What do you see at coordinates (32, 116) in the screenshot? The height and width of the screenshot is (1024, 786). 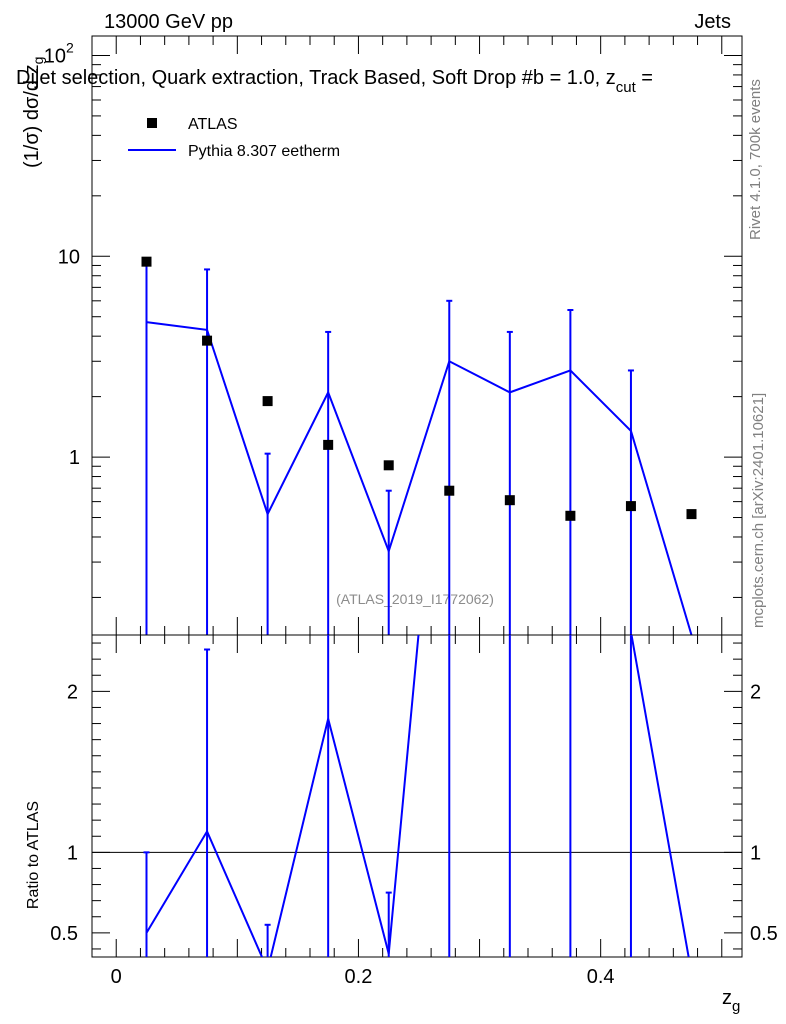 I see `main-y-axis-label-main: (1/σ) dσ/d z` at bounding box center [32, 116].